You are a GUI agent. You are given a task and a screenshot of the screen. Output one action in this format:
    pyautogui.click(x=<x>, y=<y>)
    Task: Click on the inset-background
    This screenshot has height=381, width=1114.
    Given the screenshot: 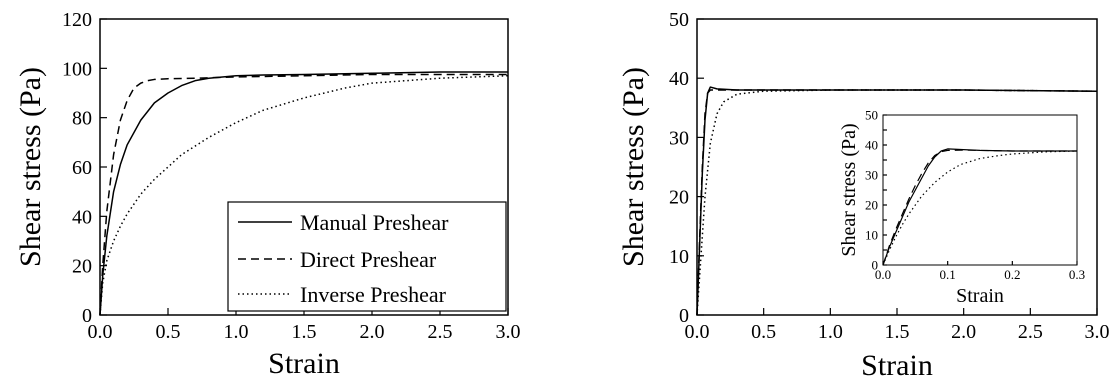 What is the action you would take?
    pyautogui.click(x=980, y=190)
    